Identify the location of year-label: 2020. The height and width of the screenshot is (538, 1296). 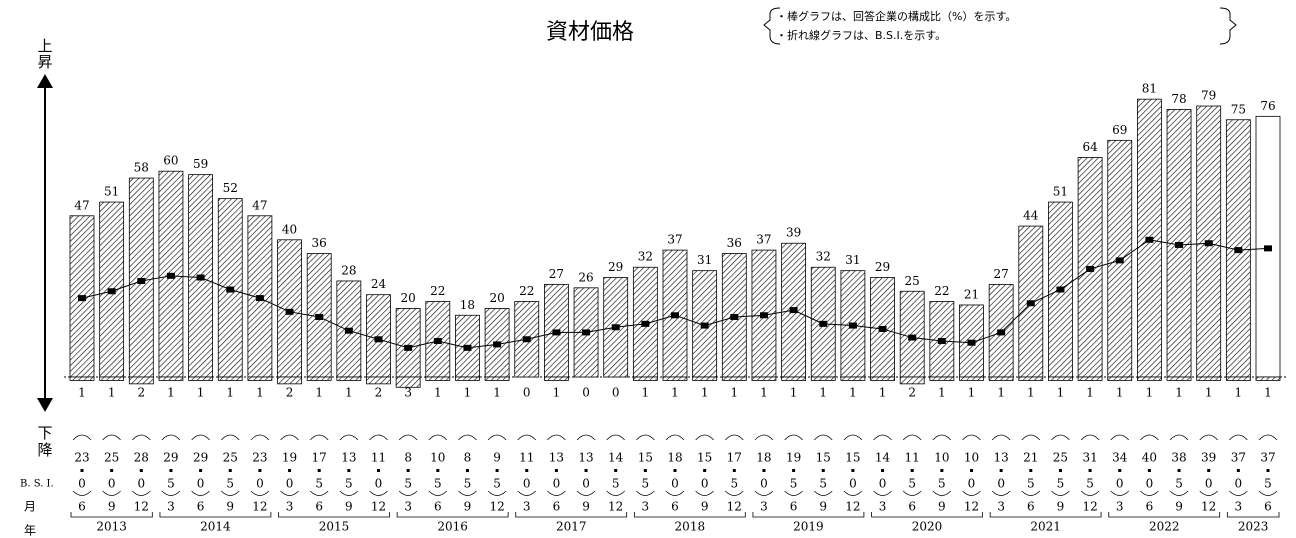
(927, 527).